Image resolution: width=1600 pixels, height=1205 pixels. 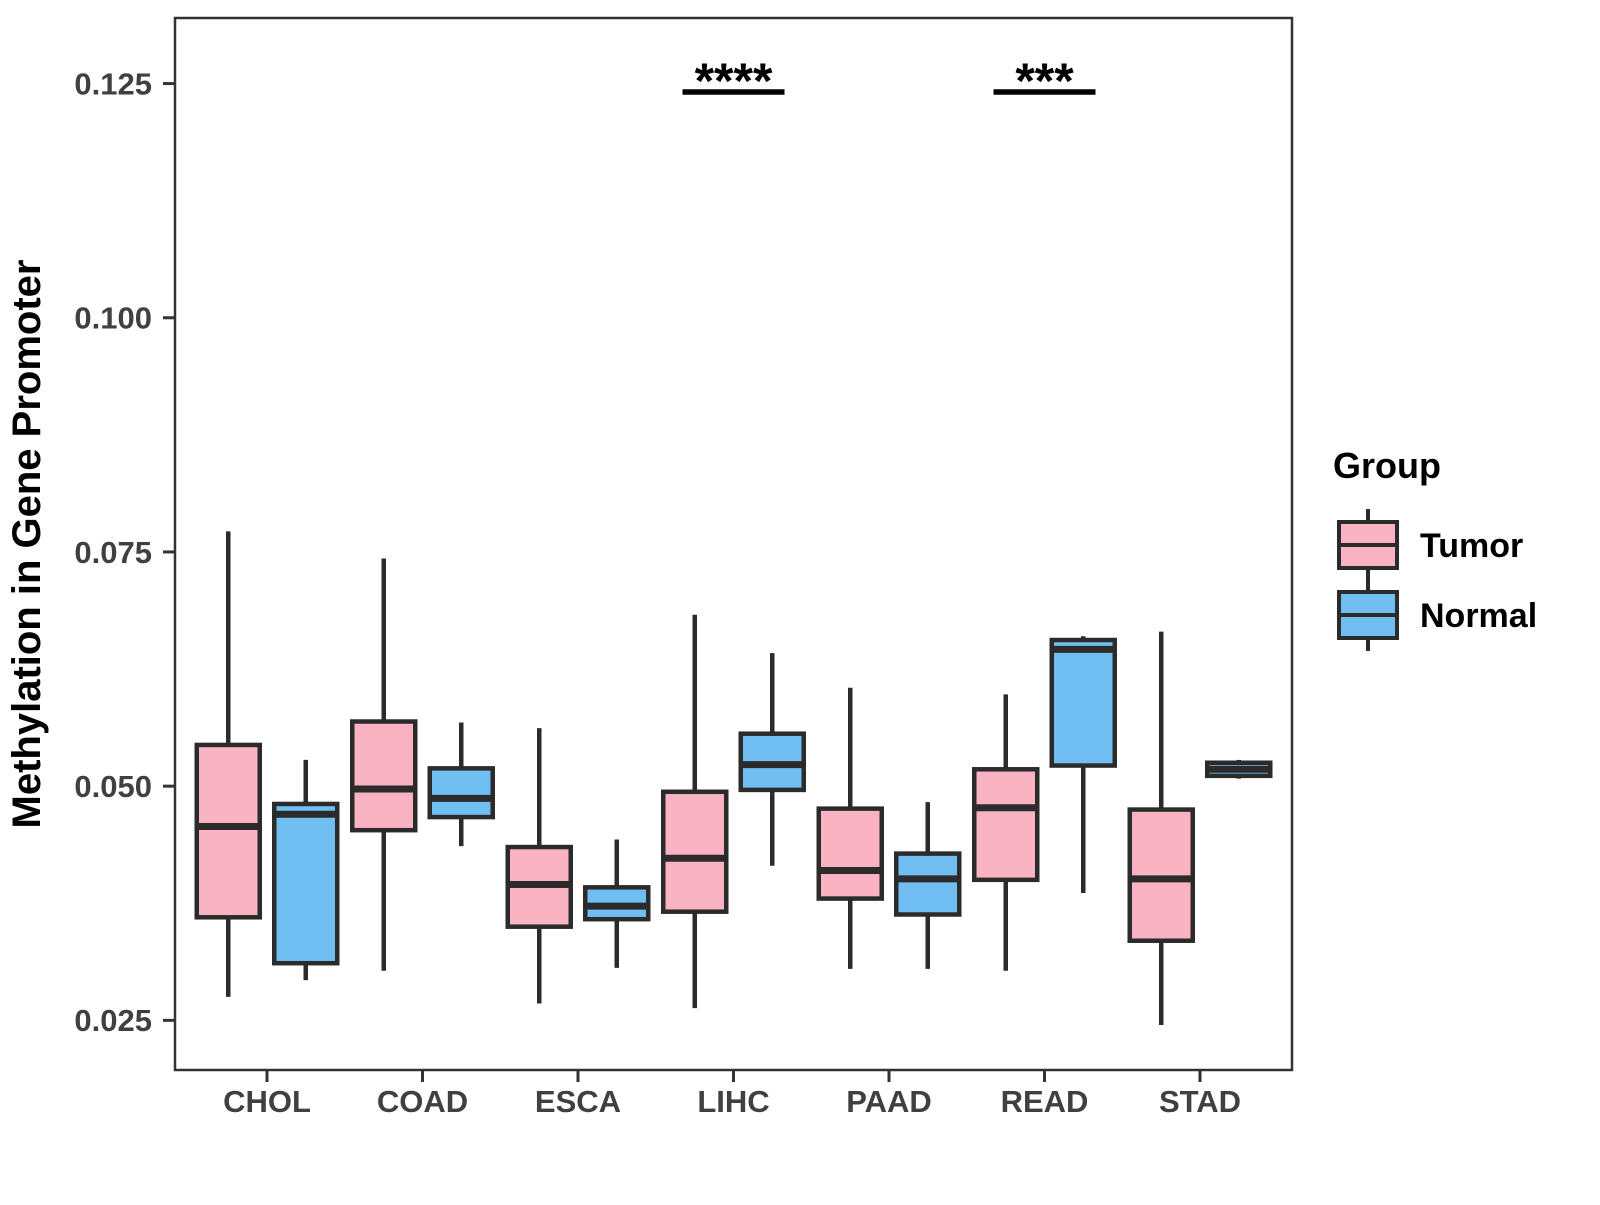 What do you see at coordinates (113, 1020) in the screenshot?
I see `y-tick-label: 0.025` at bounding box center [113, 1020].